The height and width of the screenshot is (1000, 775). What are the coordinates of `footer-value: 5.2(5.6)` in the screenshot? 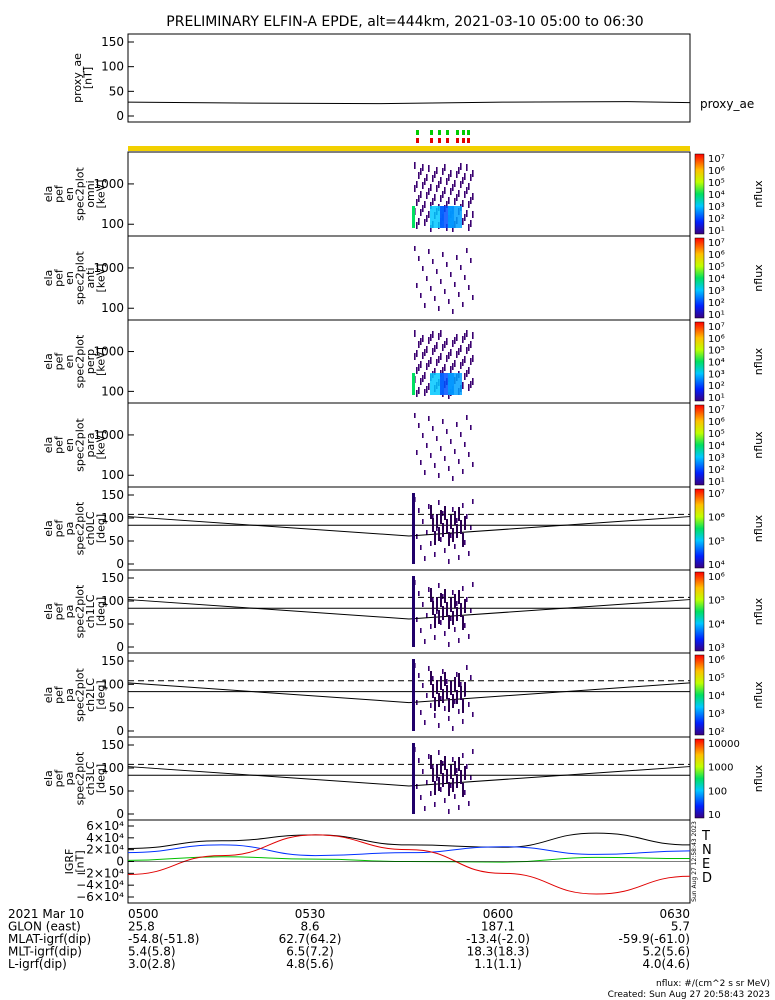 It's located at (666, 952).